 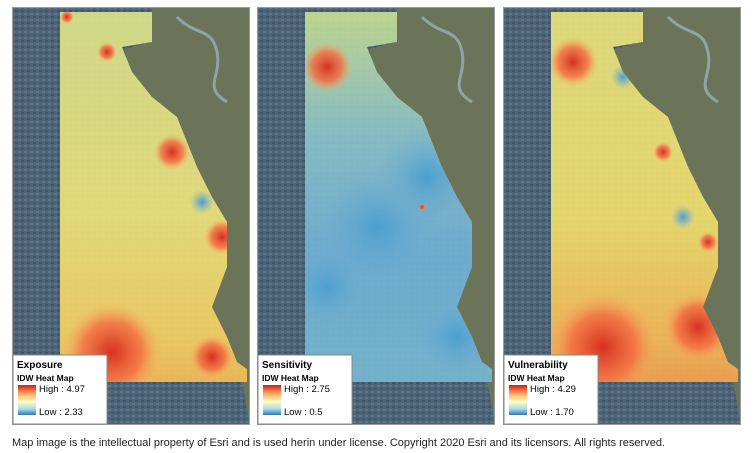 I want to click on legend-low: Low : 1.70, so click(x=552, y=412).